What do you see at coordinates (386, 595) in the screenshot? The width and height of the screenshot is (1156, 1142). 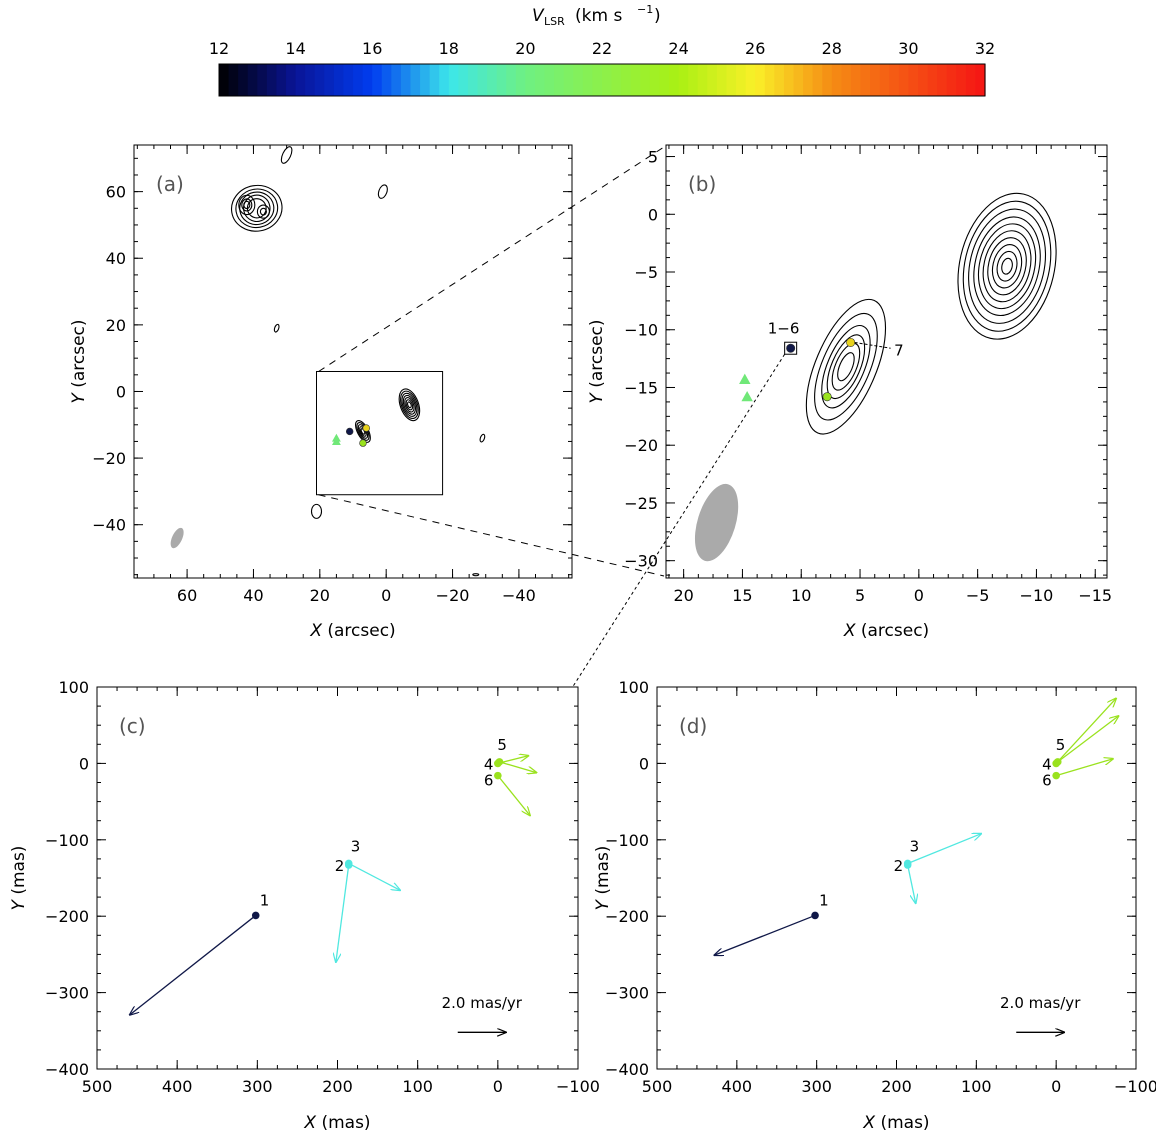 I see `x-tick-label: 0` at bounding box center [386, 595].